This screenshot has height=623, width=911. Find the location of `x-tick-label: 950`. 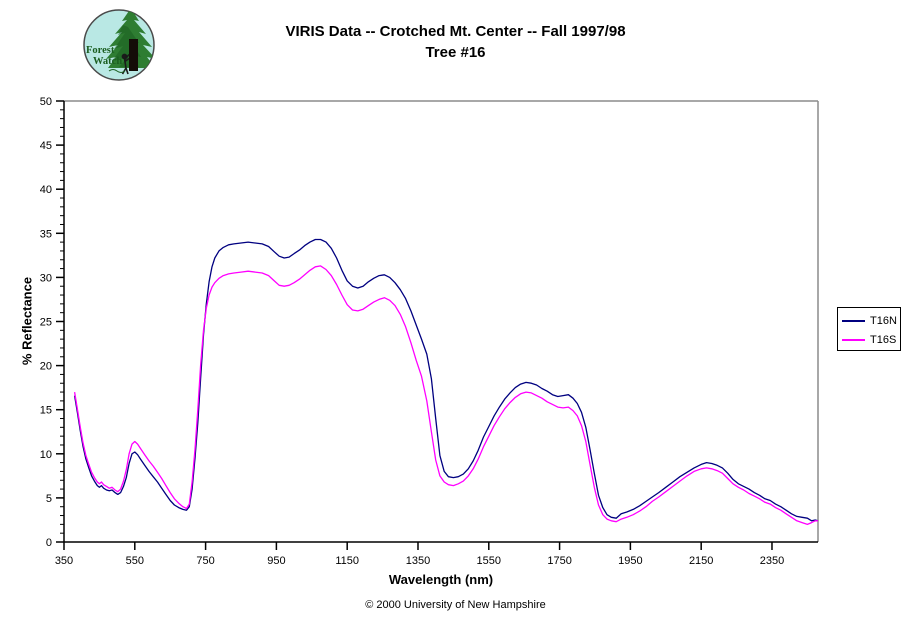

x-tick-label: 950 is located at coordinates (276, 561).